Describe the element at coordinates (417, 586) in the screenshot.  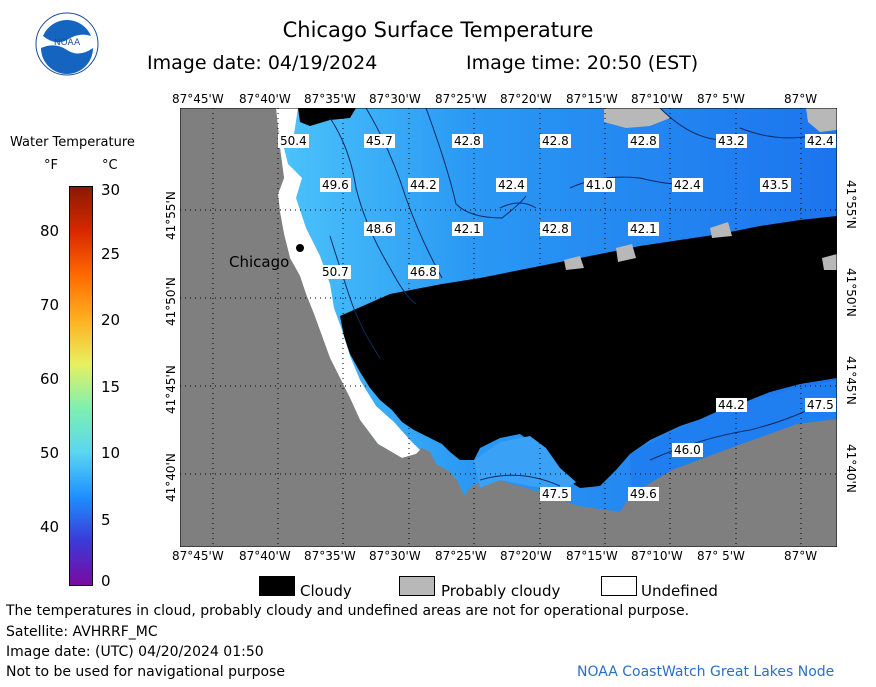
I see `probably-cloudy-swatch` at that location.